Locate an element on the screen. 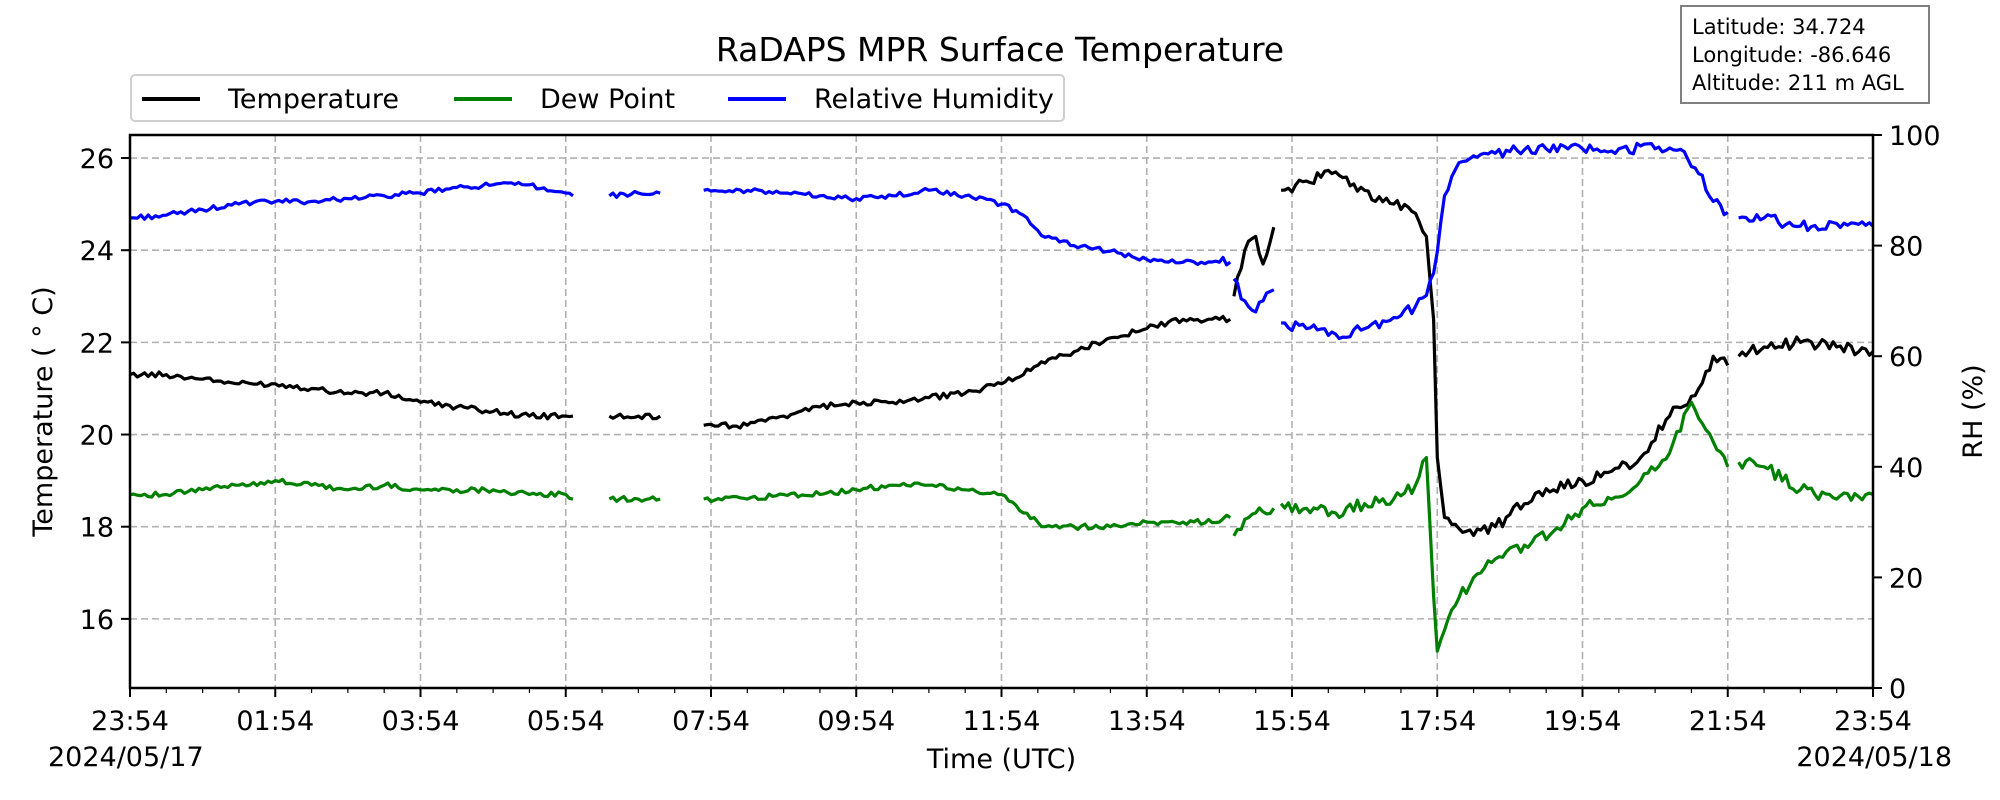 This screenshot has height=800, width=2000. y-left-tick-label: 18 is located at coordinates (97, 528).